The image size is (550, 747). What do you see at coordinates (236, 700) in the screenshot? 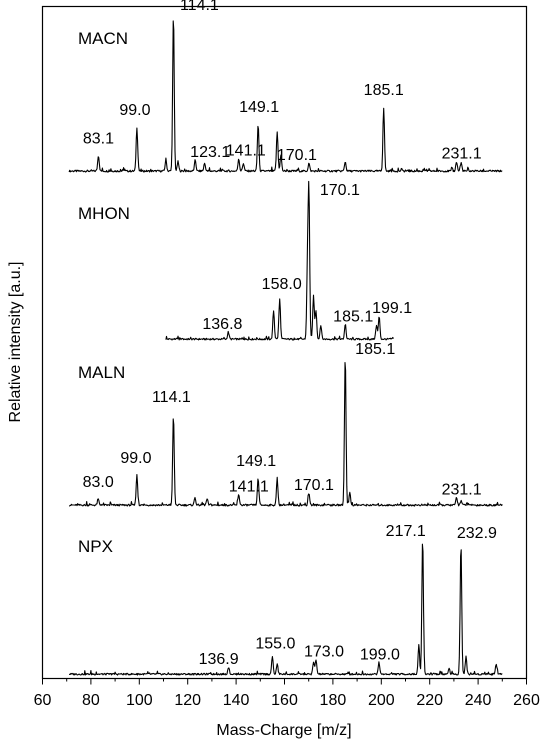
I see `x-tick-label: 140` at bounding box center [236, 700].